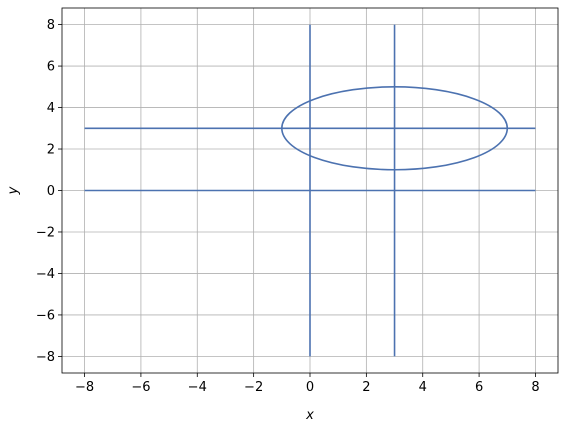  Describe the element at coordinates (197, 387) in the screenshot. I see `x-tick-label: −4` at that location.